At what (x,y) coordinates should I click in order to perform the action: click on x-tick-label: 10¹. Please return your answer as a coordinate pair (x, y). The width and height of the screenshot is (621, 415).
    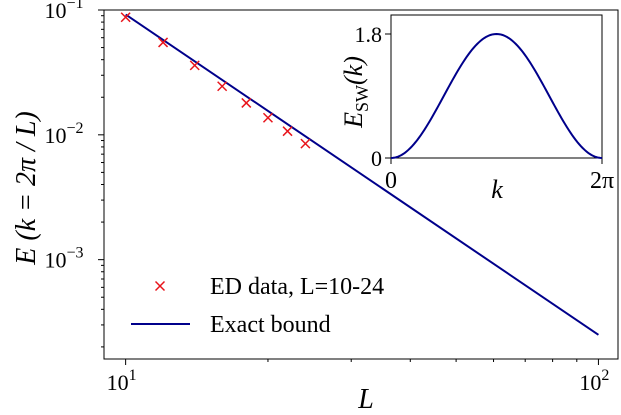
    Looking at the image, I should click on (122, 381).